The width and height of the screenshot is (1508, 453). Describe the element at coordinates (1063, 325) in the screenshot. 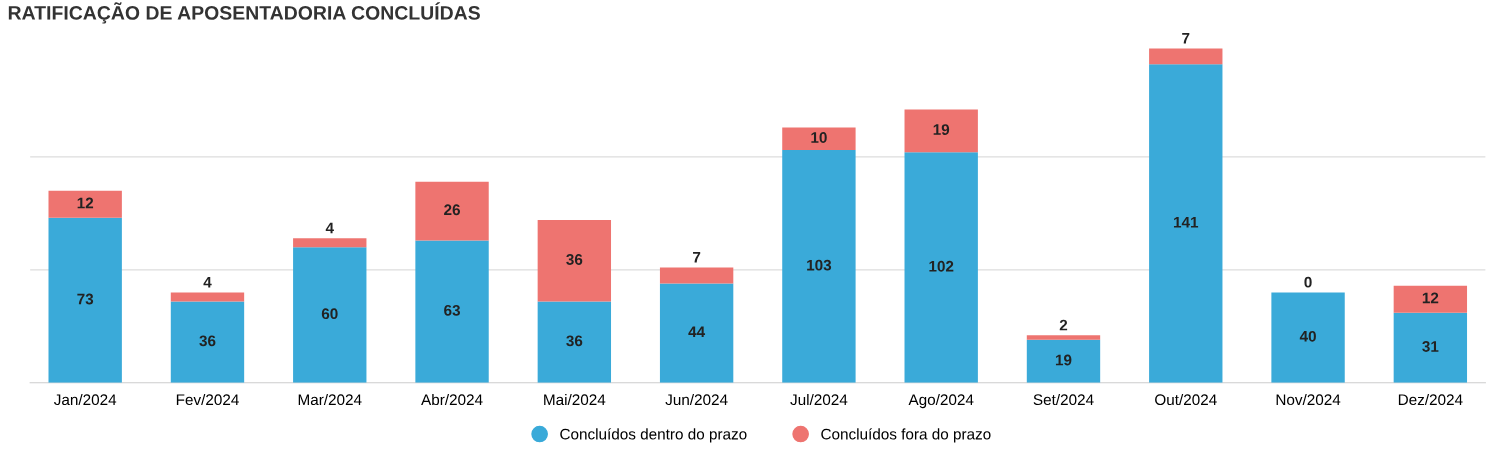

I see `data-label: 2` at that location.